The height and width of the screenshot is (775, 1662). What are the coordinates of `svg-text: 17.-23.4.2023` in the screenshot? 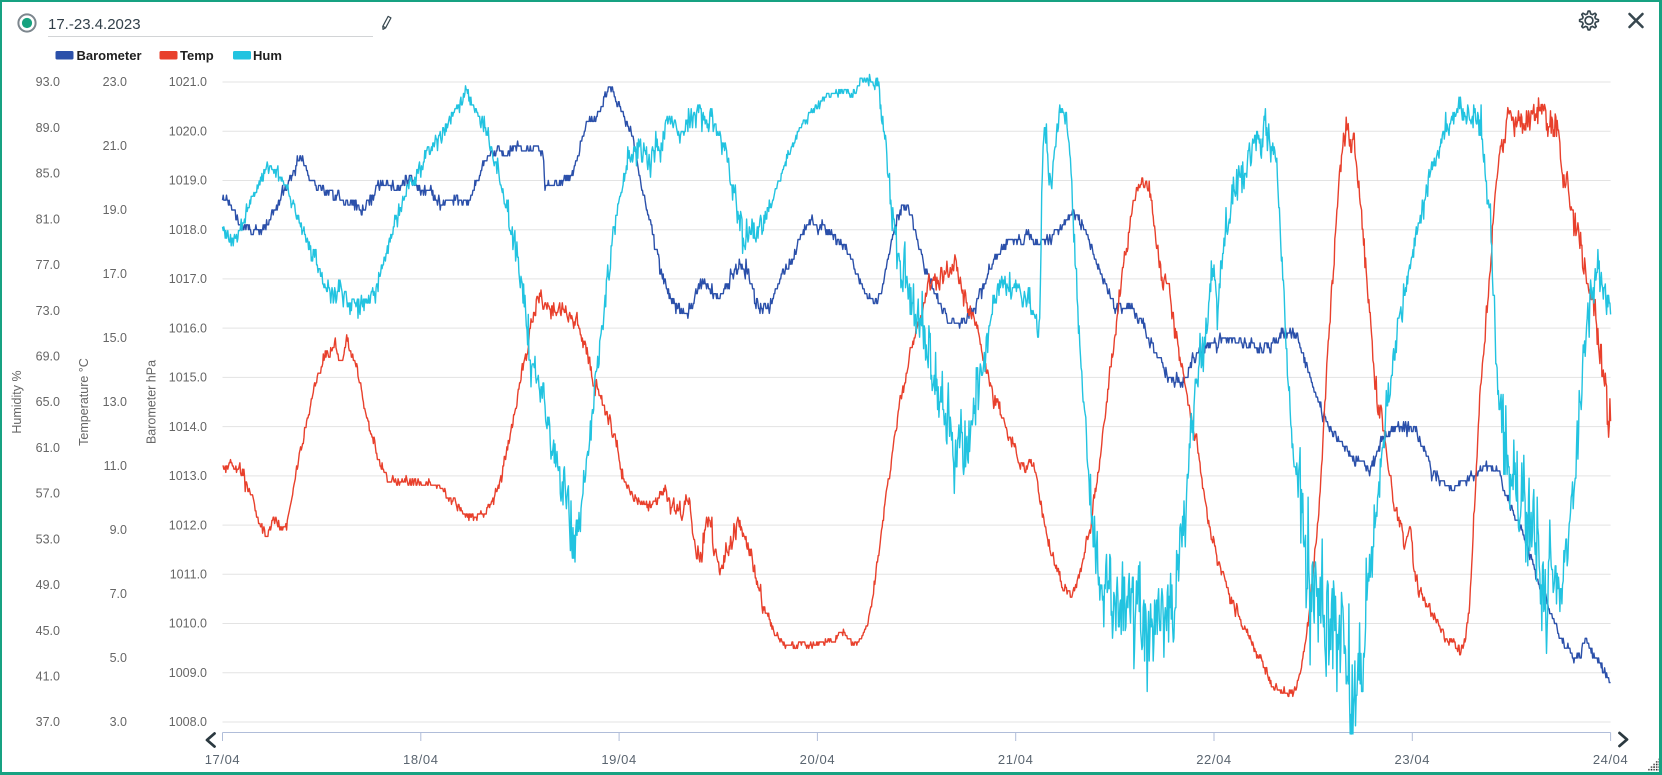 It's located at (94, 24).